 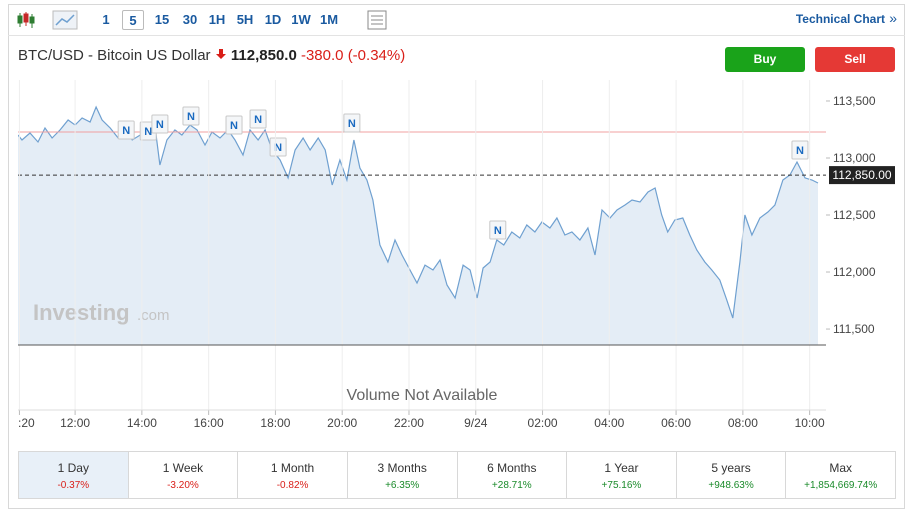 I want to click on more-arrow: », so click(x=893, y=18).